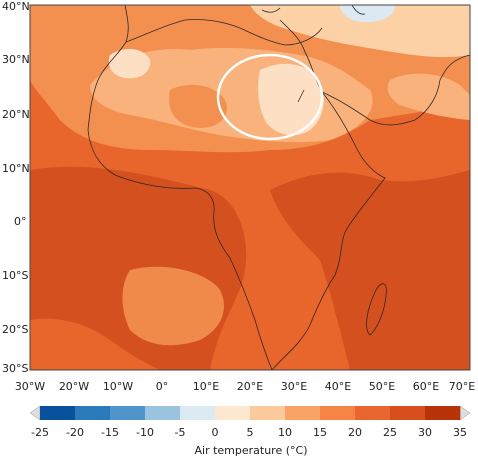  What do you see at coordinates (110, 432) in the screenshot?
I see `colorbar-tick-label: -15` at bounding box center [110, 432].